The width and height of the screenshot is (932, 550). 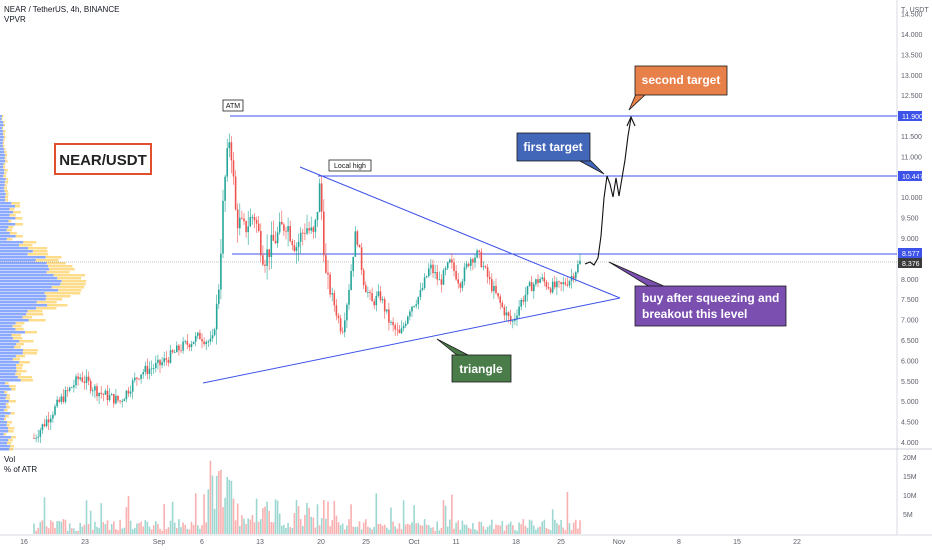 I want to click on triangle-callout: triangle, so click(x=474, y=360).